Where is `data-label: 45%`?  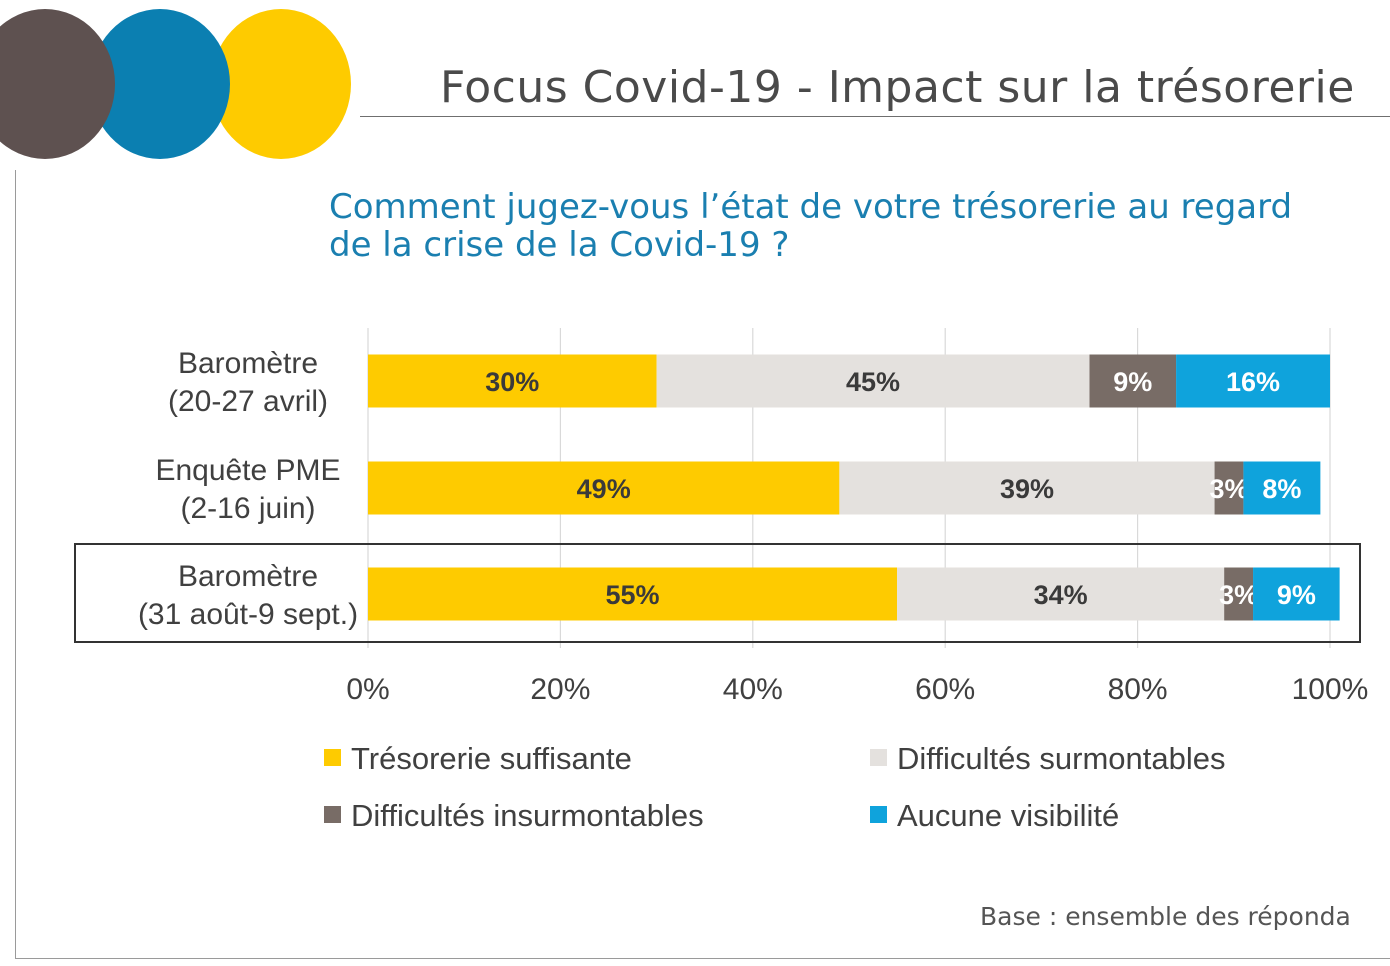 data-label: 45% is located at coordinates (873, 382).